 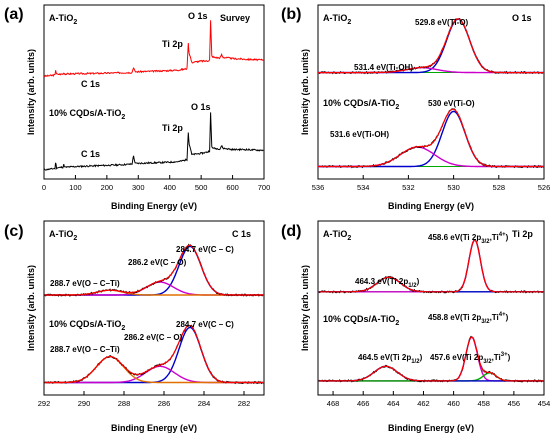 I want to click on panel-b-peak-ti-oh-bottom: 531.6 eV(Ti-OH), so click(x=359, y=134).